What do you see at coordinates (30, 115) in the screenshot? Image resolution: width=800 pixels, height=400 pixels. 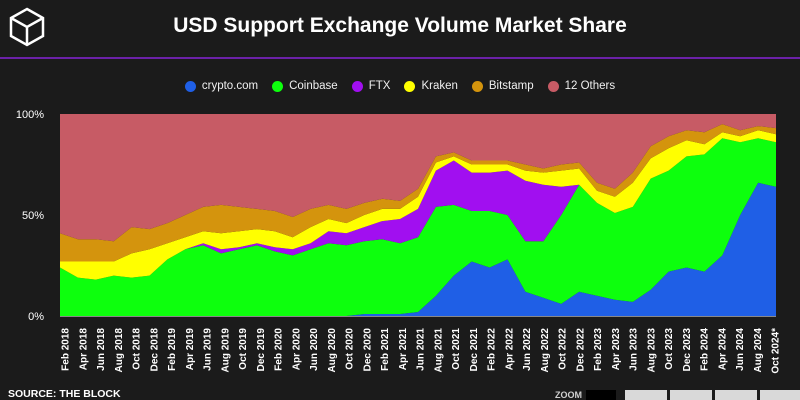 I see `y-tick-label: 100%` at bounding box center [30, 115].